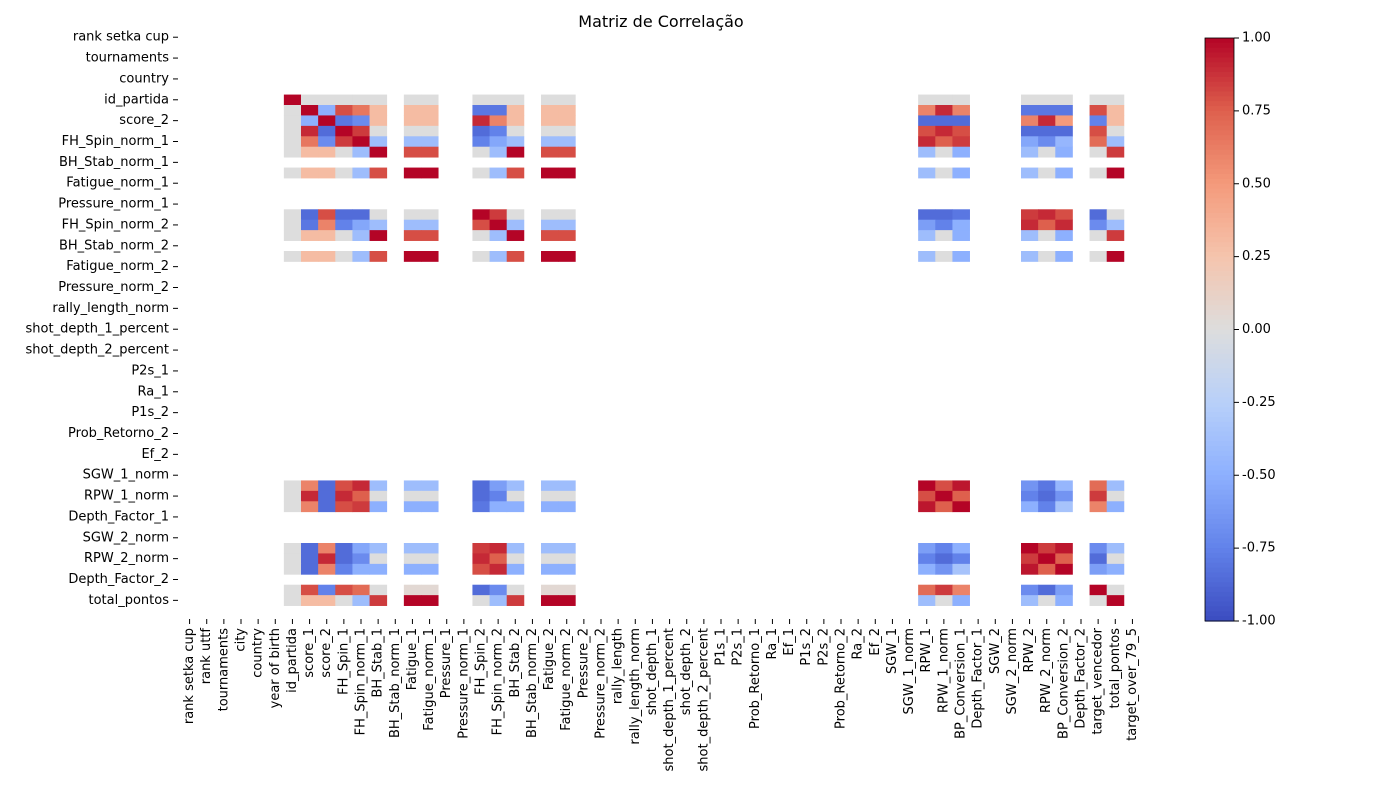 Image resolution: width=1400 pixels, height=800 pixels. What do you see at coordinates (1240, 330) in the screenshot?
I see `colorbar: 1.00 0.75 0.50 0.25 0.00 -0.25 -0.50 -0.75 -1.00` at bounding box center [1240, 330].